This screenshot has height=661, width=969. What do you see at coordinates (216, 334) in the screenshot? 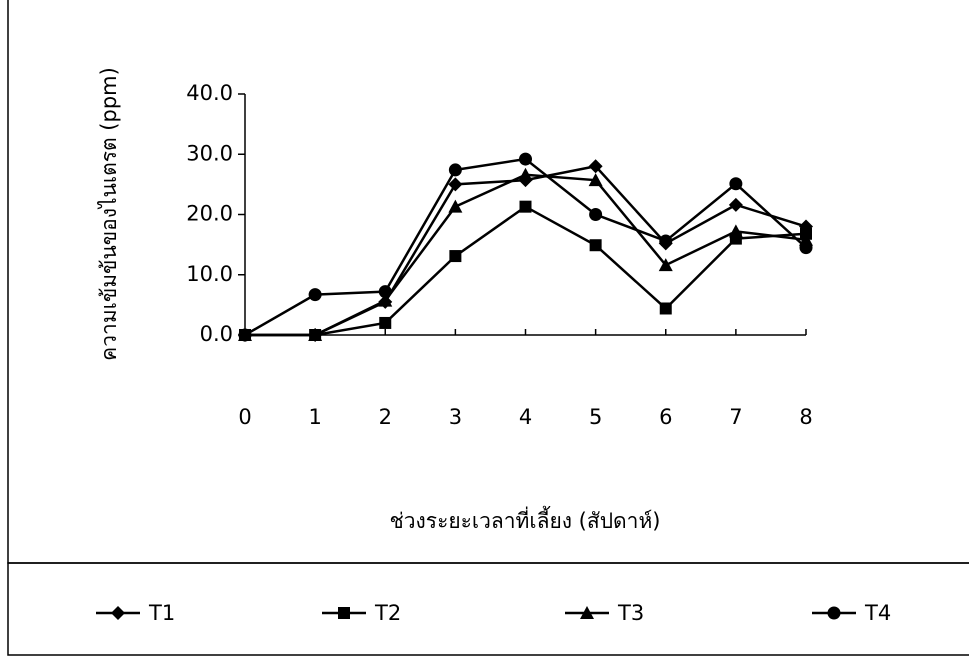
I see `y-tick-label: 0.0` at bounding box center [216, 334].